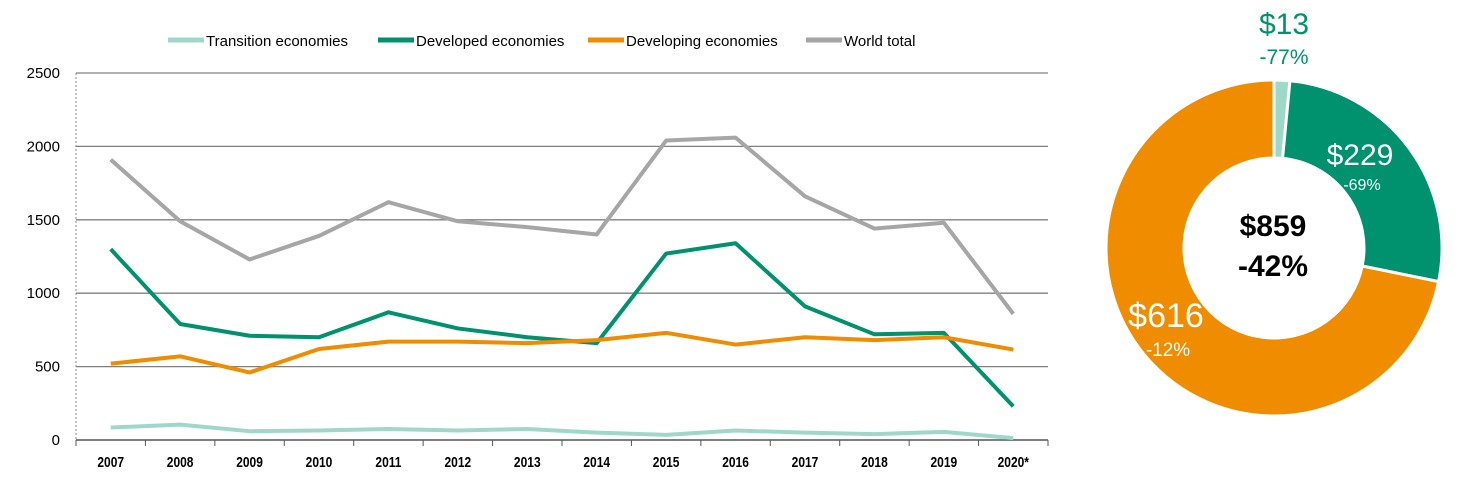 The height and width of the screenshot is (493, 1477). What do you see at coordinates (277, 41) in the screenshot?
I see `legend-label: Transition economies` at bounding box center [277, 41].